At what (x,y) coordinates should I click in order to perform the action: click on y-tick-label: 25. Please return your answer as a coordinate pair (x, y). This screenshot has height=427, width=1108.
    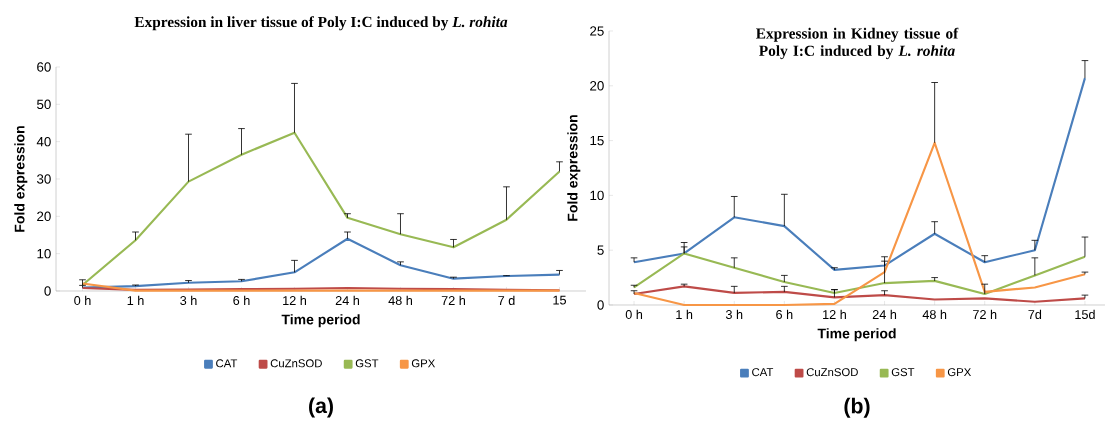
    Looking at the image, I should click on (597, 31).